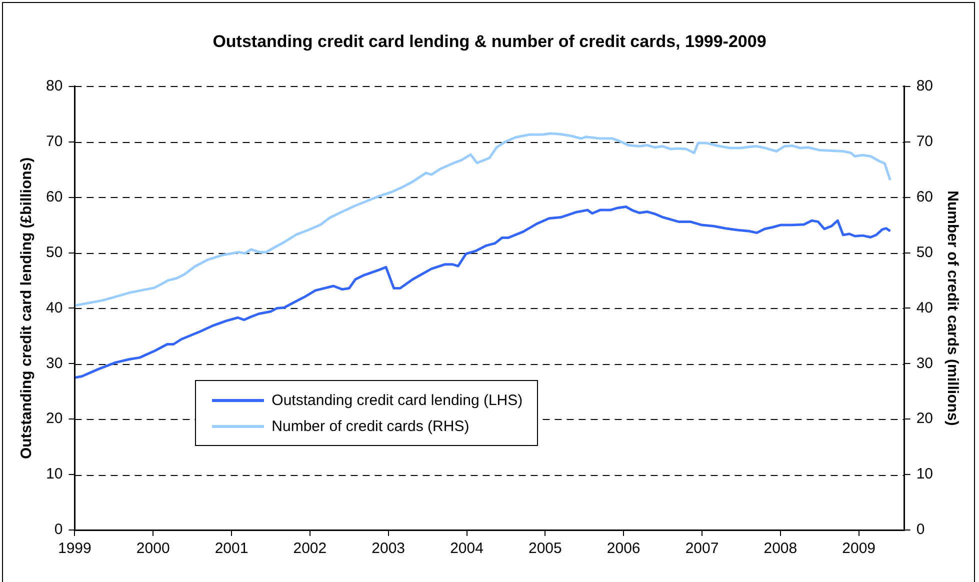  I want to click on y2-tick-label: 30, so click(925, 363).